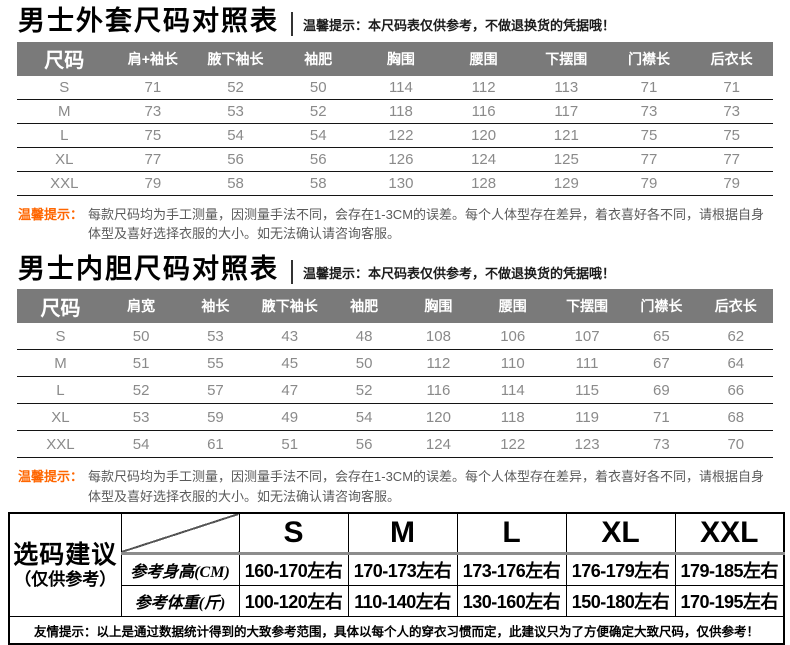 The width and height of the screenshot is (790, 645). Describe the element at coordinates (215, 363) in the screenshot. I see `value-cell: 55` at that location.